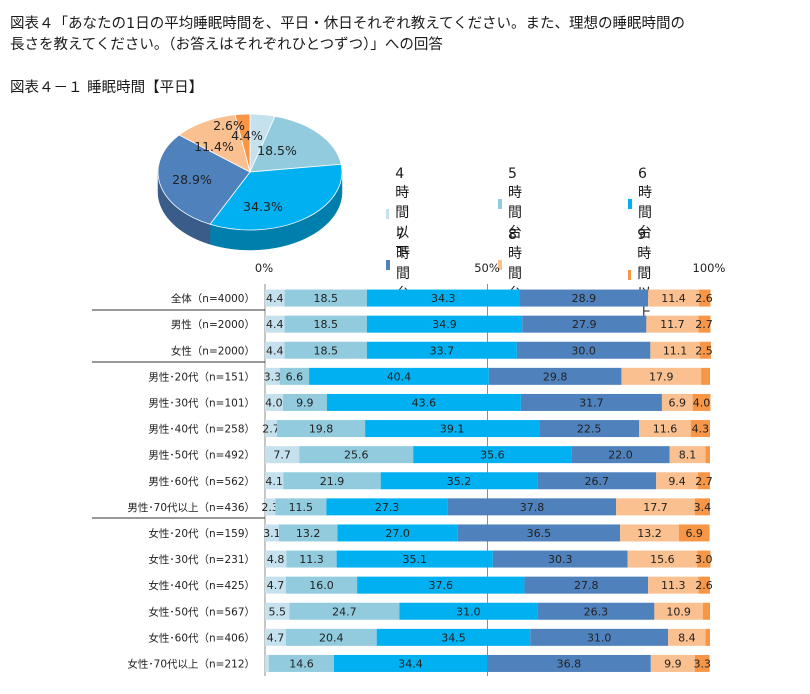  I want to click on legend-item-0: 4時間以下, so click(401, 214).